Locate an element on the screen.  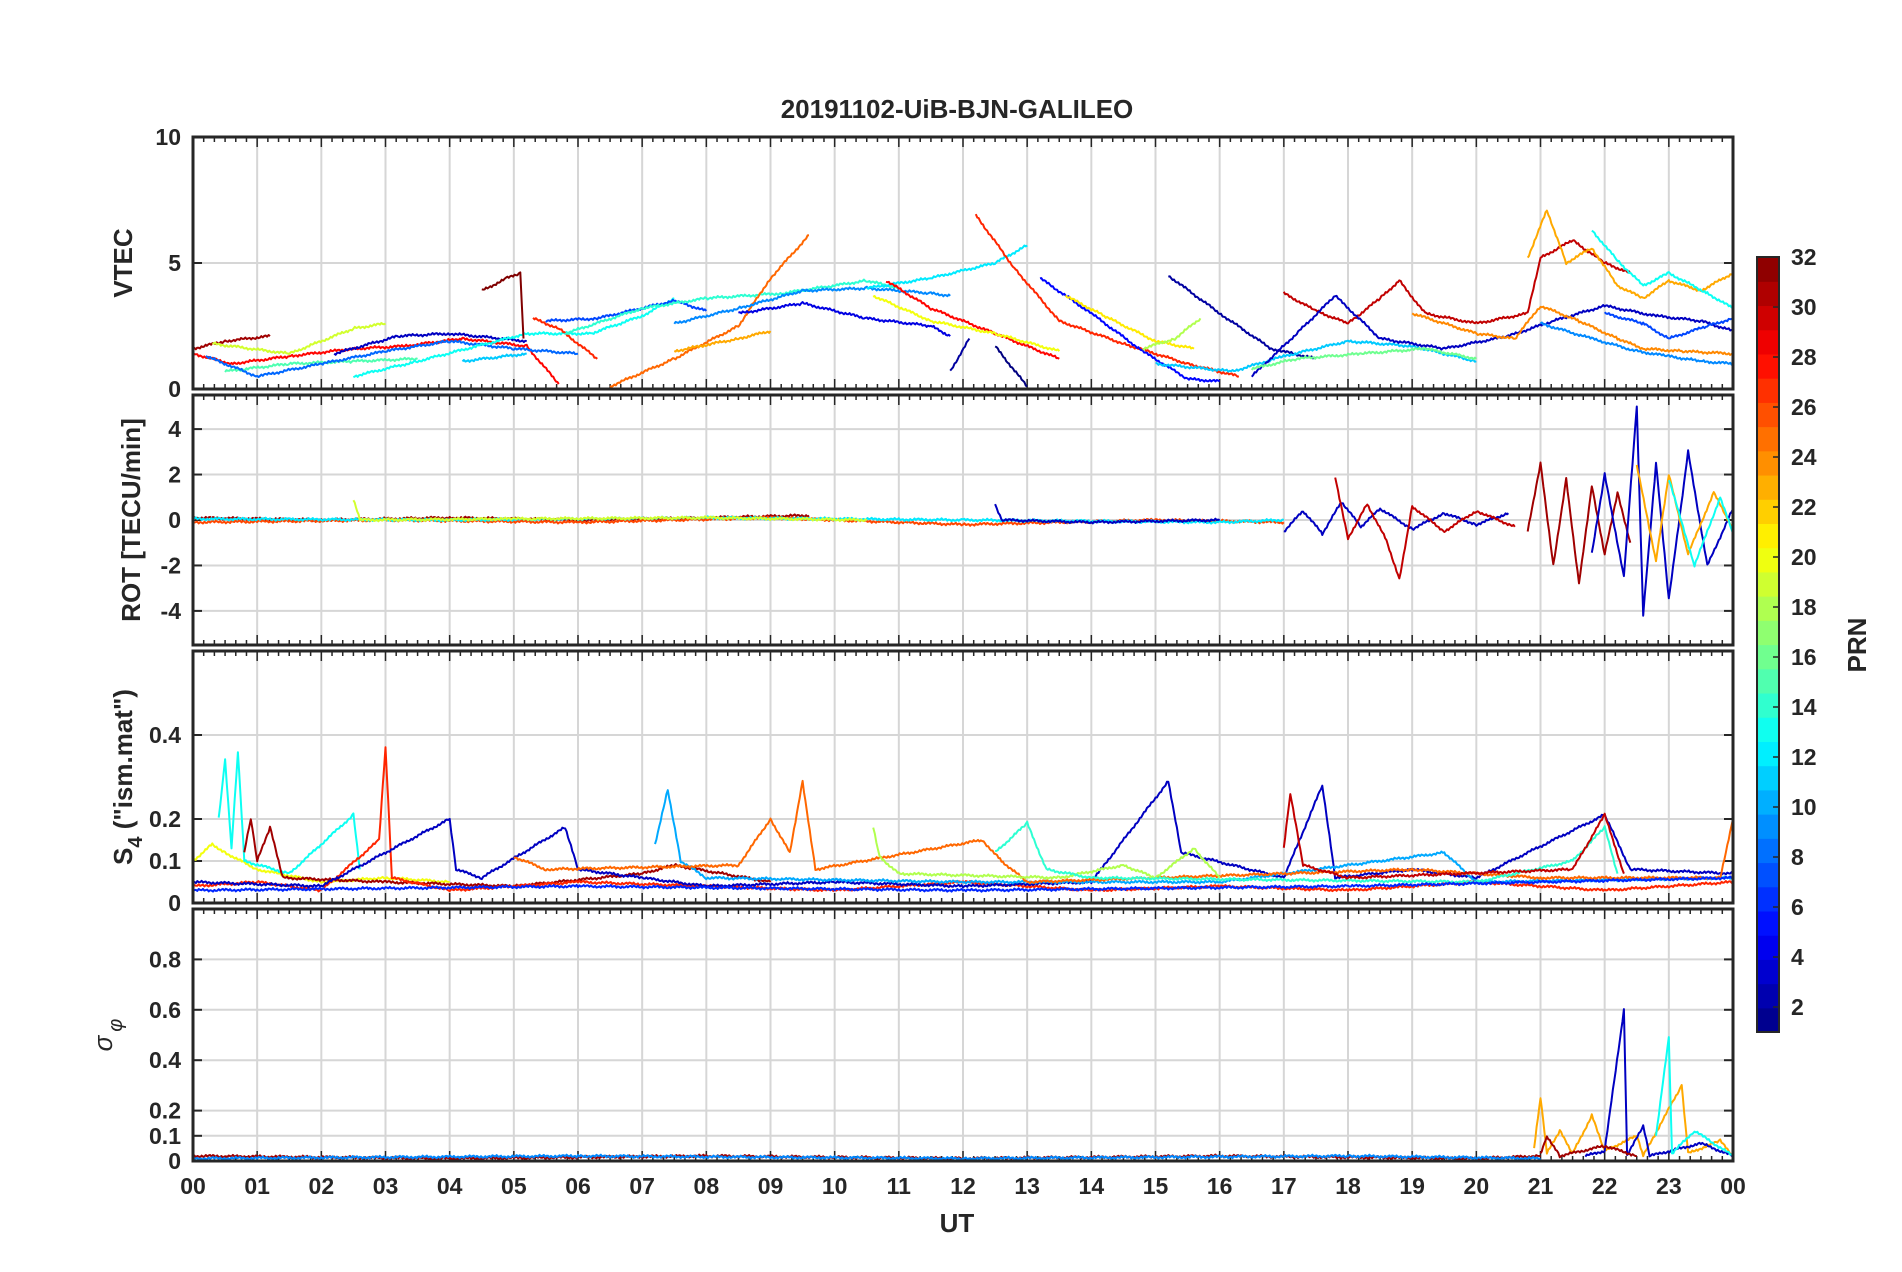
x-tick-label: 16 is located at coordinates (1220, 1186).